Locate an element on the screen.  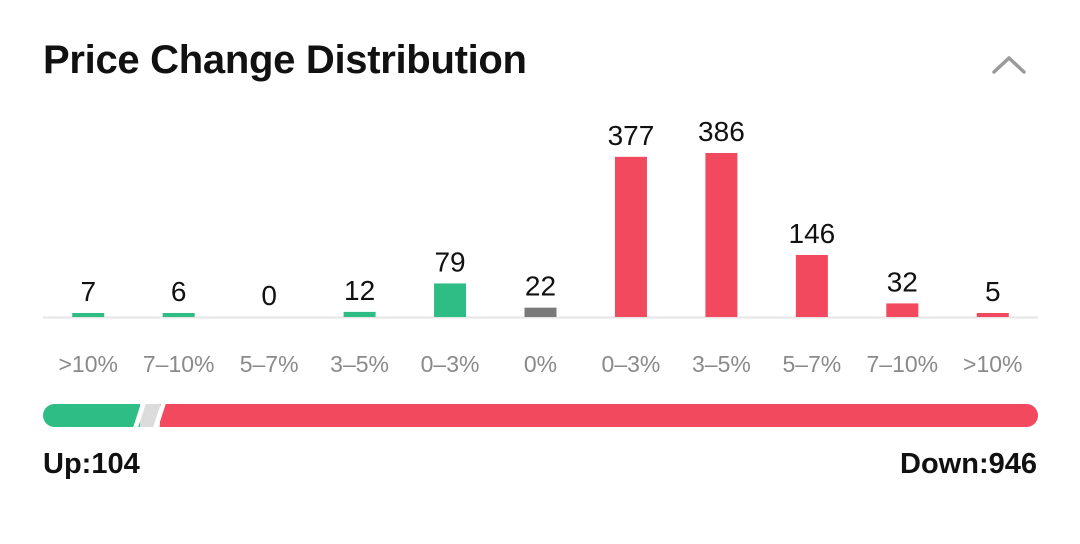
ratio-up-segment is located at coordinates (91, 415).